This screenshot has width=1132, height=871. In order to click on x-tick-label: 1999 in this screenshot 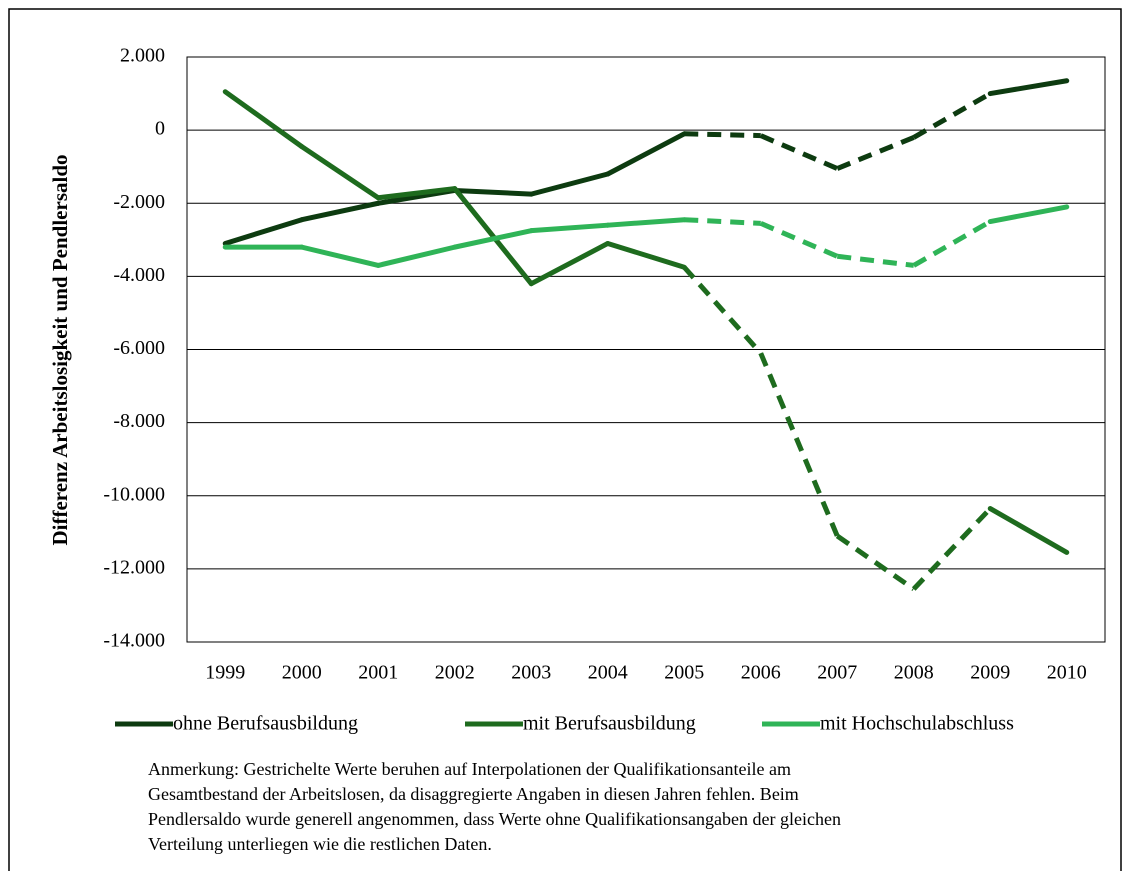, I will do `click(225, 673)`.